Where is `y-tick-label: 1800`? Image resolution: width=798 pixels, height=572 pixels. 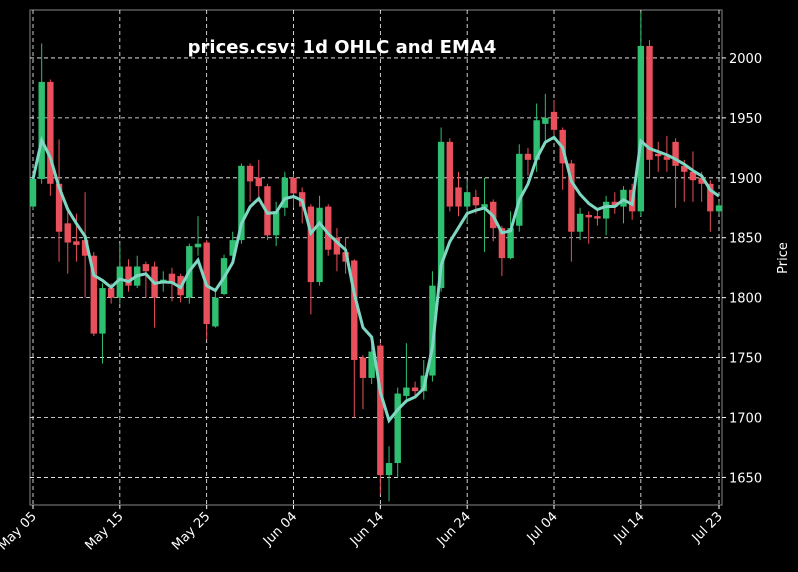 y-tick-label: 1800 is located at coordinates (745, 299).